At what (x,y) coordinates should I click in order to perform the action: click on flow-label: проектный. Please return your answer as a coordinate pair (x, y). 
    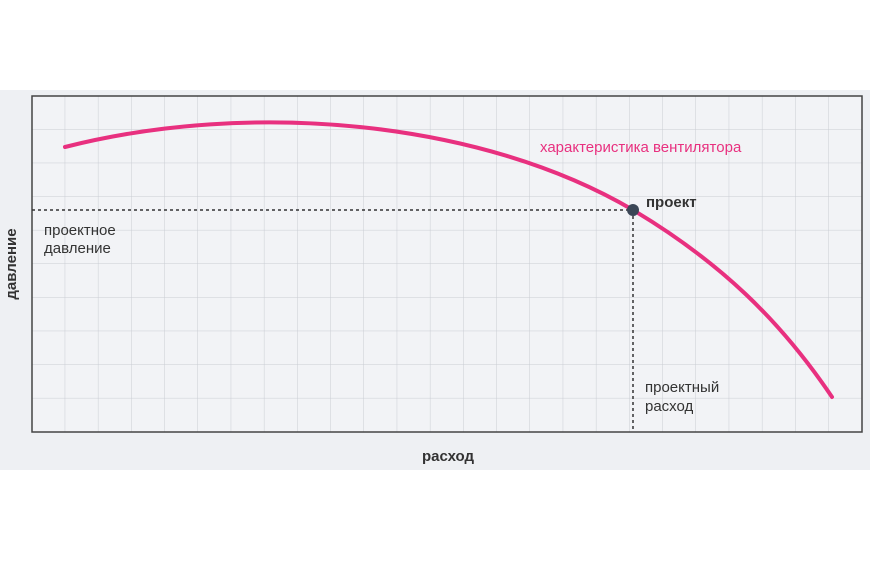
    Looking at the image, I should click on (682, 387).